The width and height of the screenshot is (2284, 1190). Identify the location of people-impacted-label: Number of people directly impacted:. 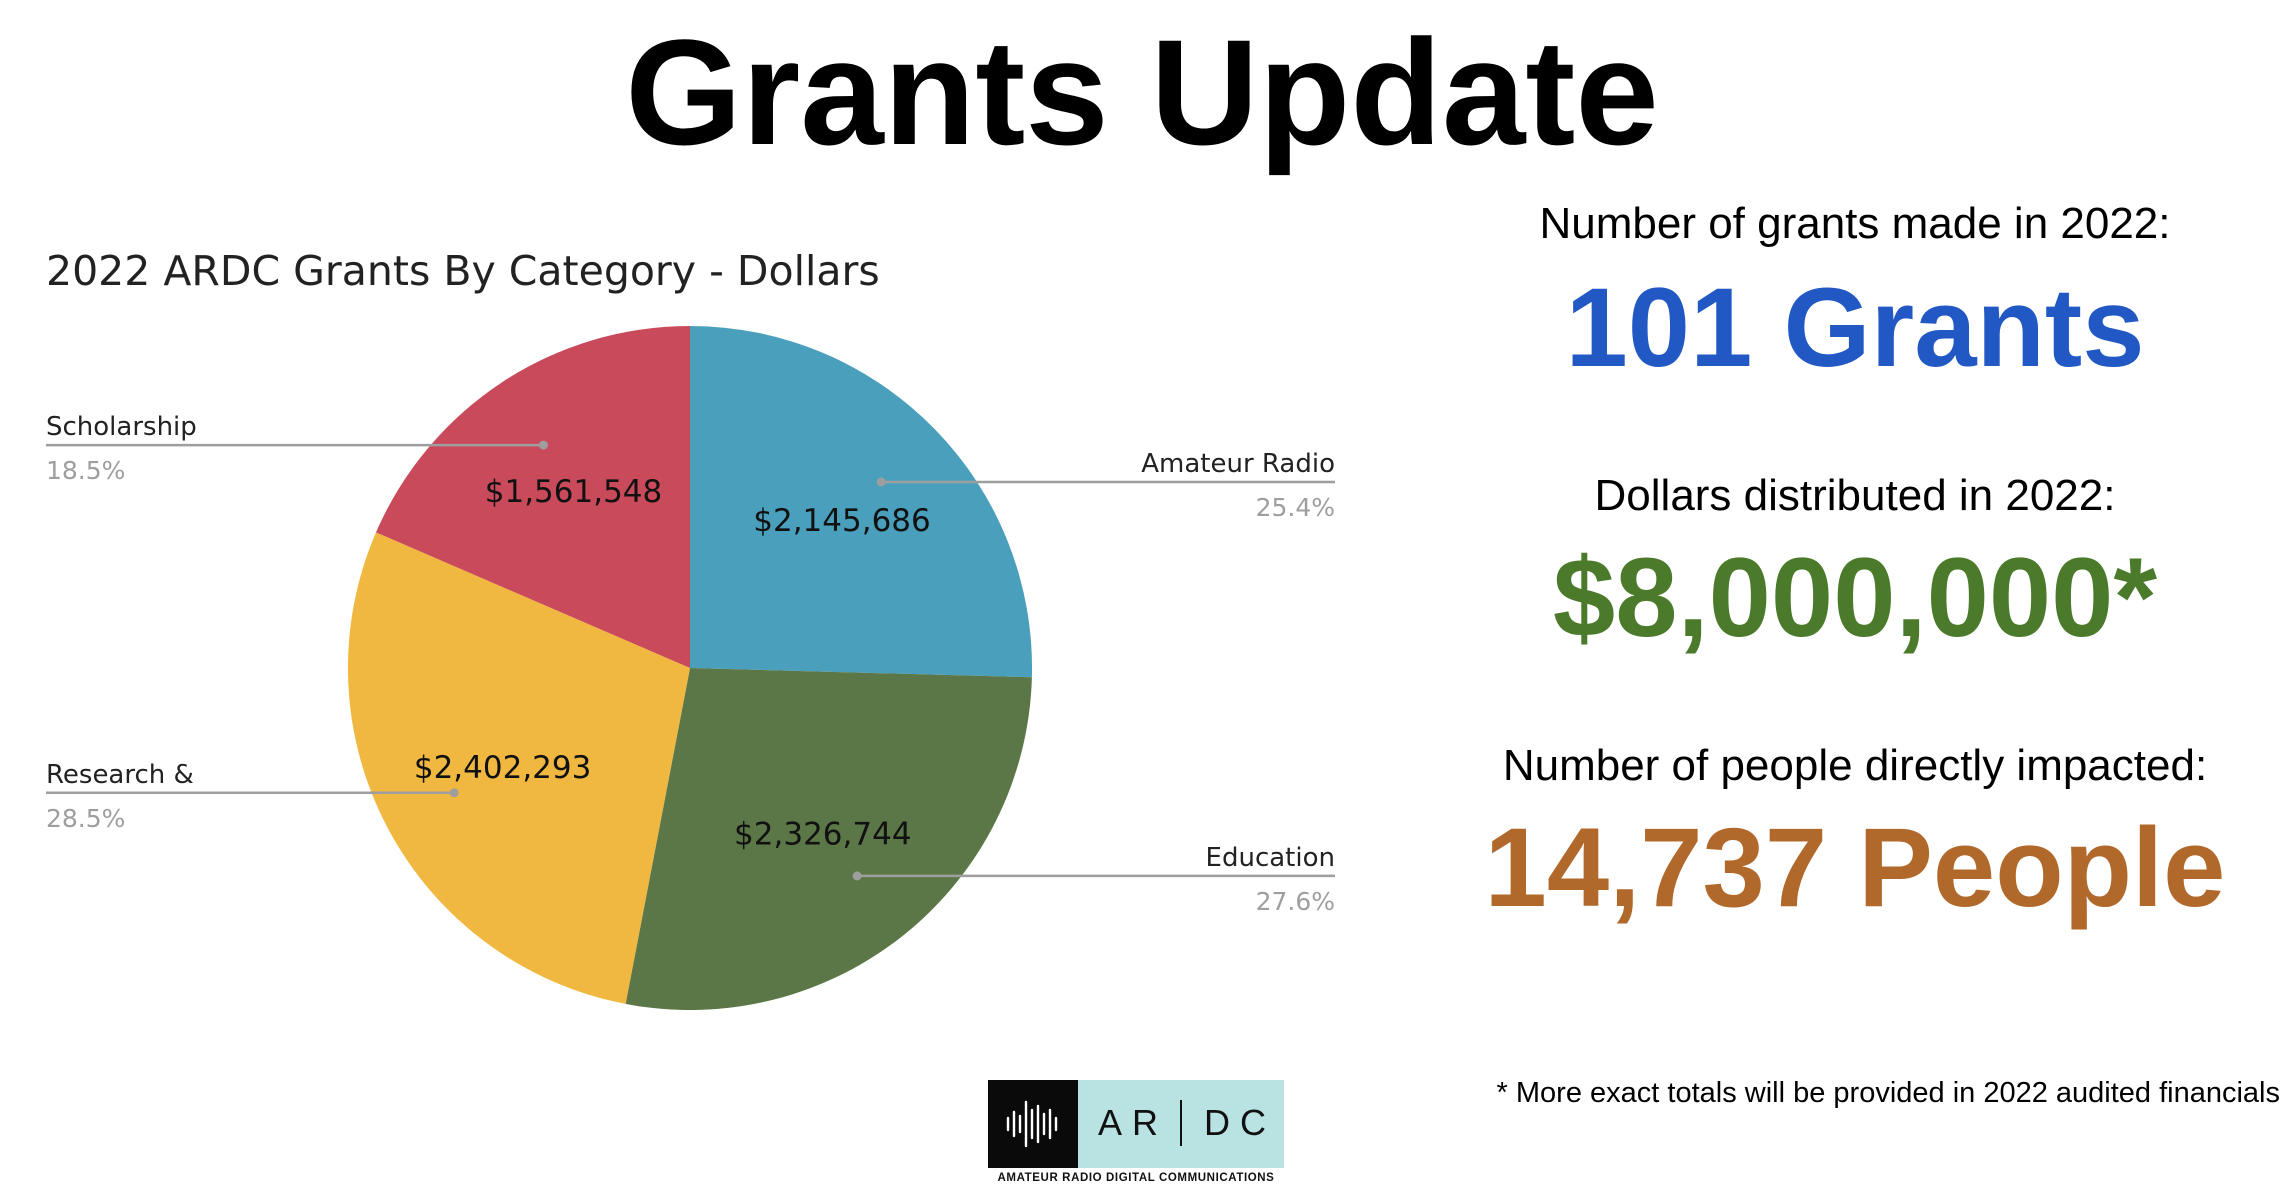
(1855, 765).